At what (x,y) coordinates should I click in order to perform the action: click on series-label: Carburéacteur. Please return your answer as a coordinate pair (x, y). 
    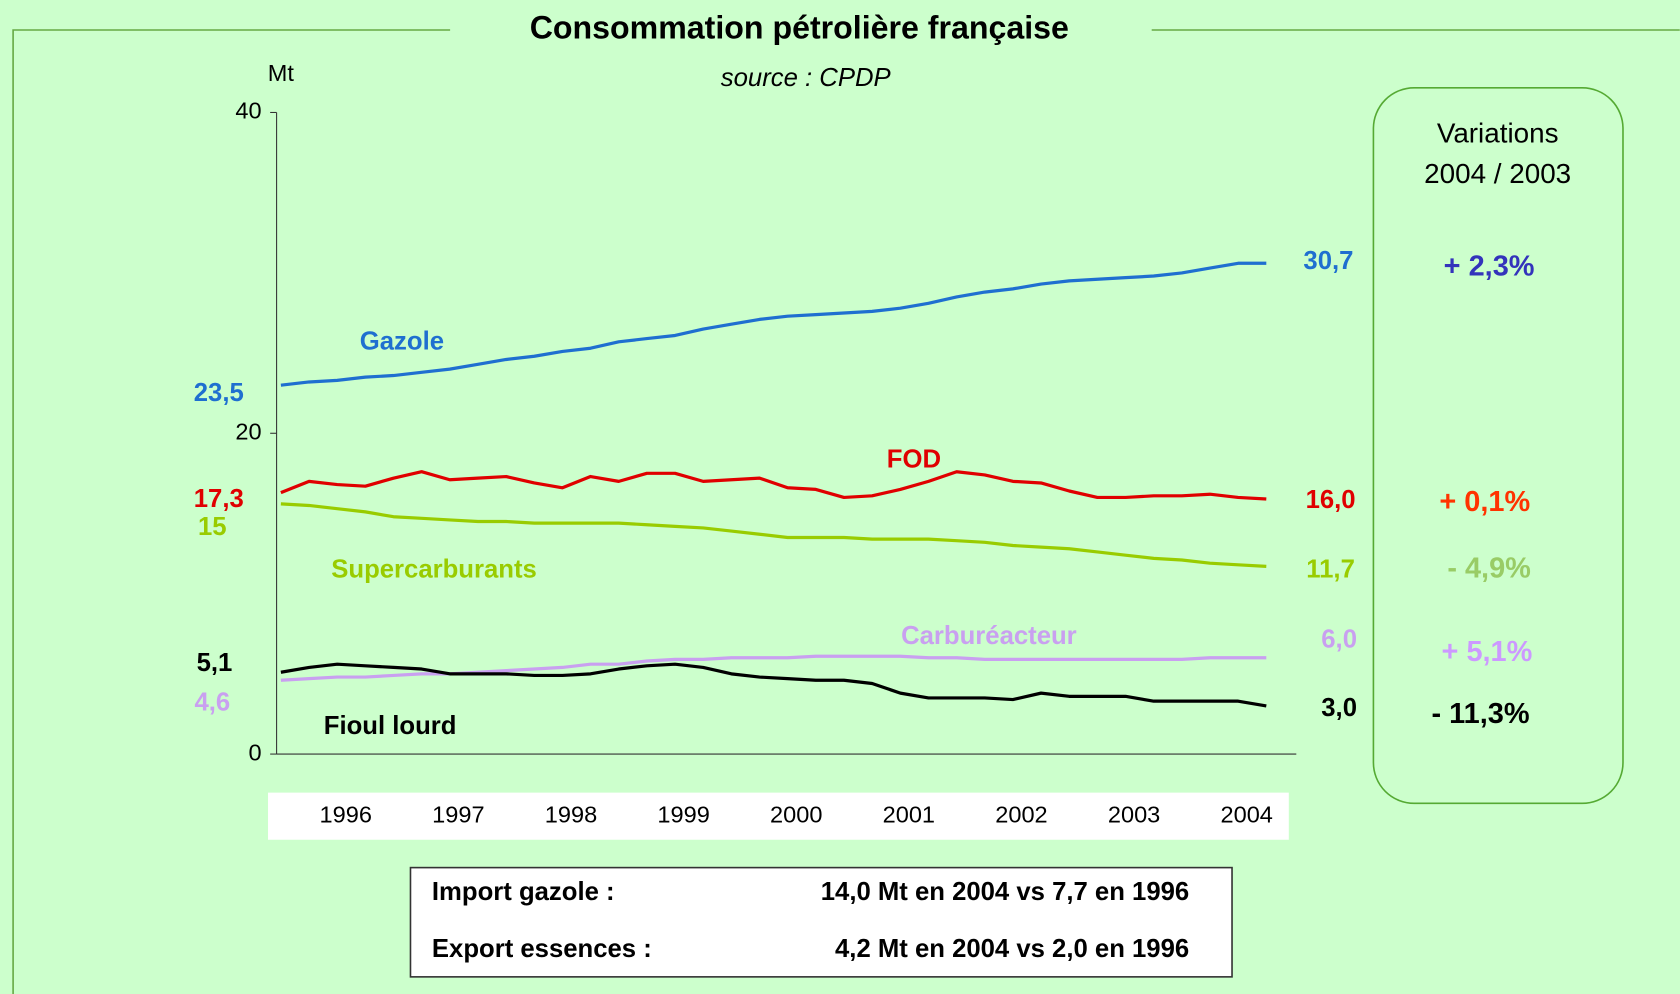
    Looking at the image, I should click on (989, 636).